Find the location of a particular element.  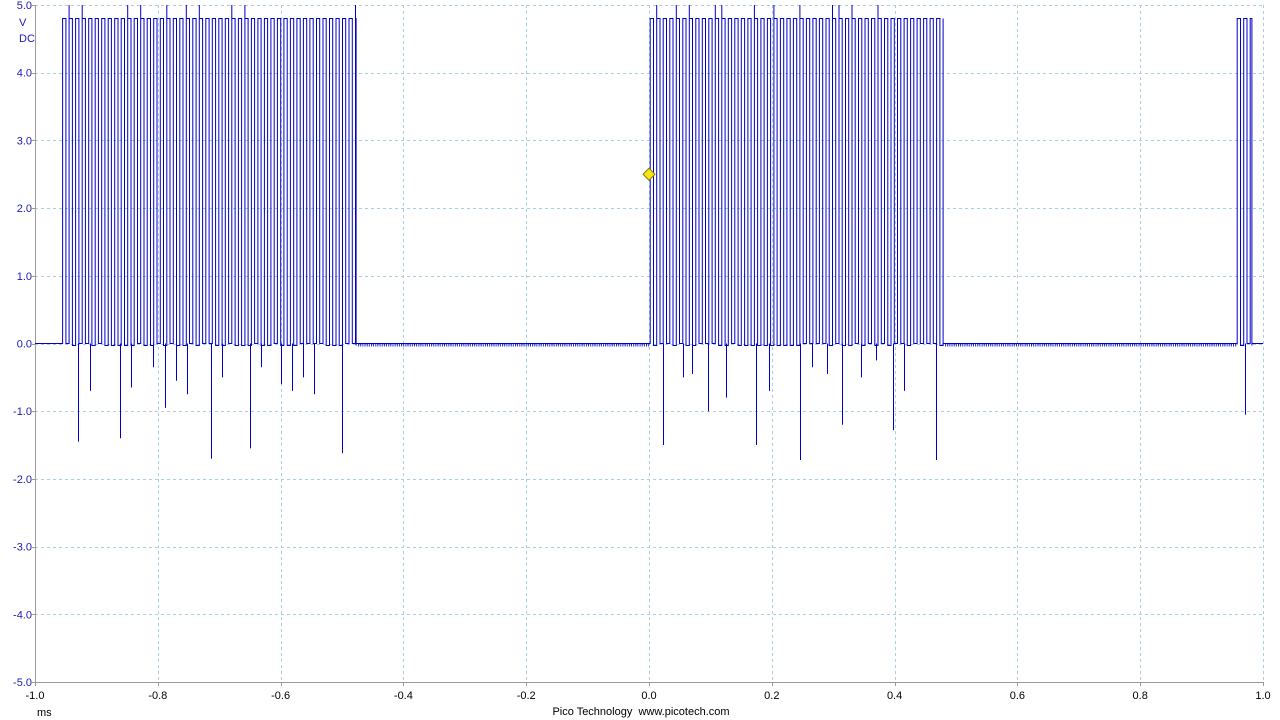

x-tick-label: -0.6 is located at coordinates (280, 696).